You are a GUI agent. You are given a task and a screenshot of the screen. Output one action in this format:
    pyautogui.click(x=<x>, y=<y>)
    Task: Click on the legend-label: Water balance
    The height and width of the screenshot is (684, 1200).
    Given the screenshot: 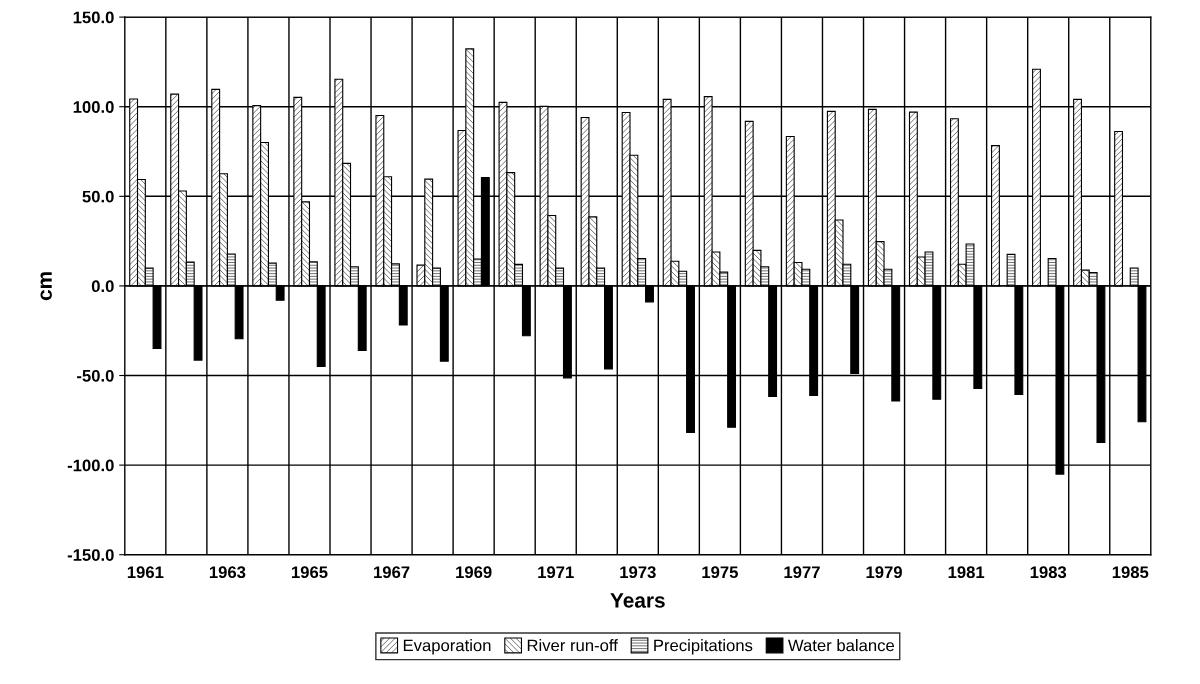 What is the action you would take?
    pyautogui.click(x=841, y=645)
    